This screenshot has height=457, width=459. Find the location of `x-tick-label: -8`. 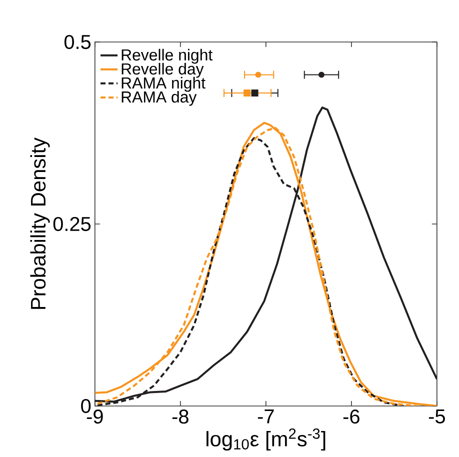

x-tick-label: -8 is located at coordinates (180, 417).